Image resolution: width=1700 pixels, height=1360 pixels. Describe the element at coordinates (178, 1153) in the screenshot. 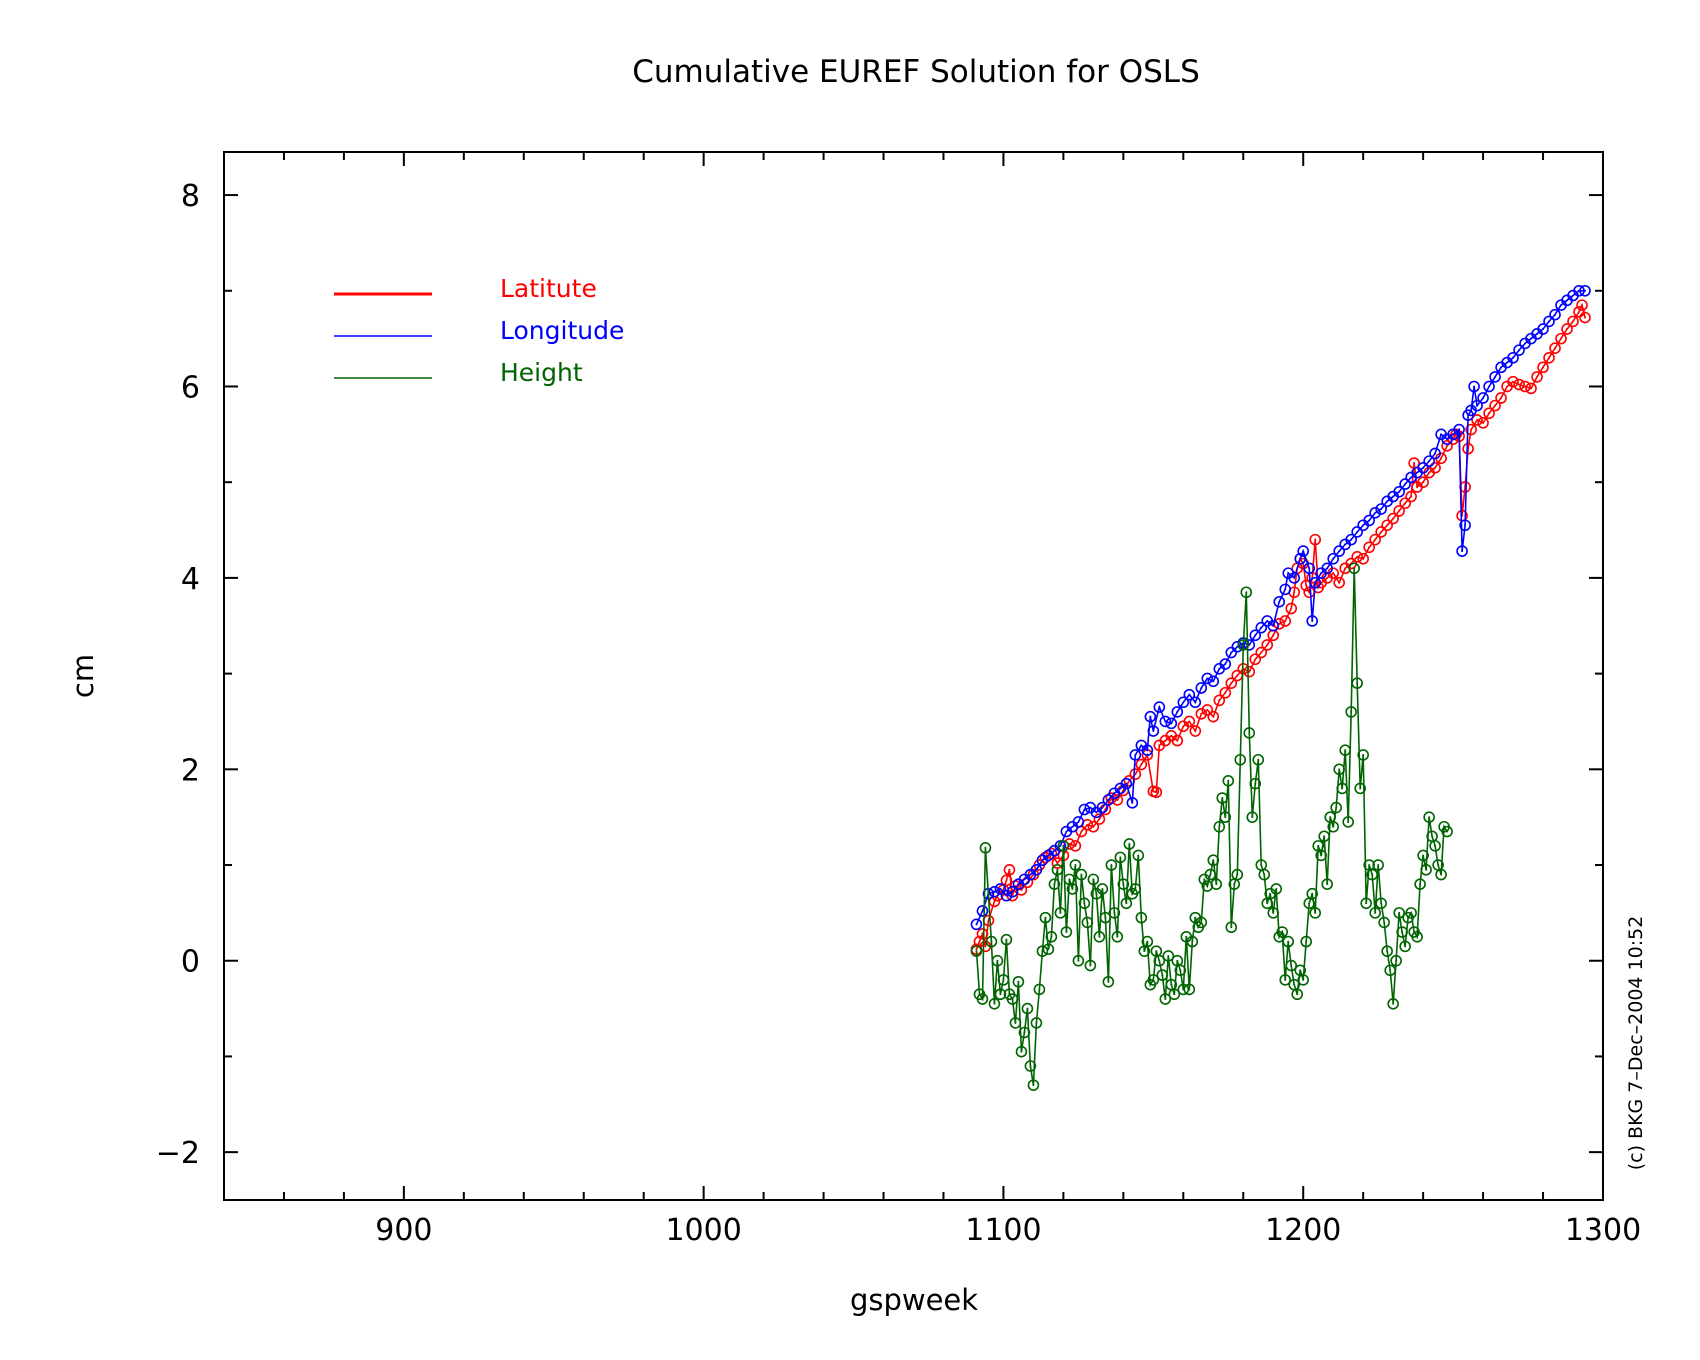

I see `y-tick-label: −2` at that location.